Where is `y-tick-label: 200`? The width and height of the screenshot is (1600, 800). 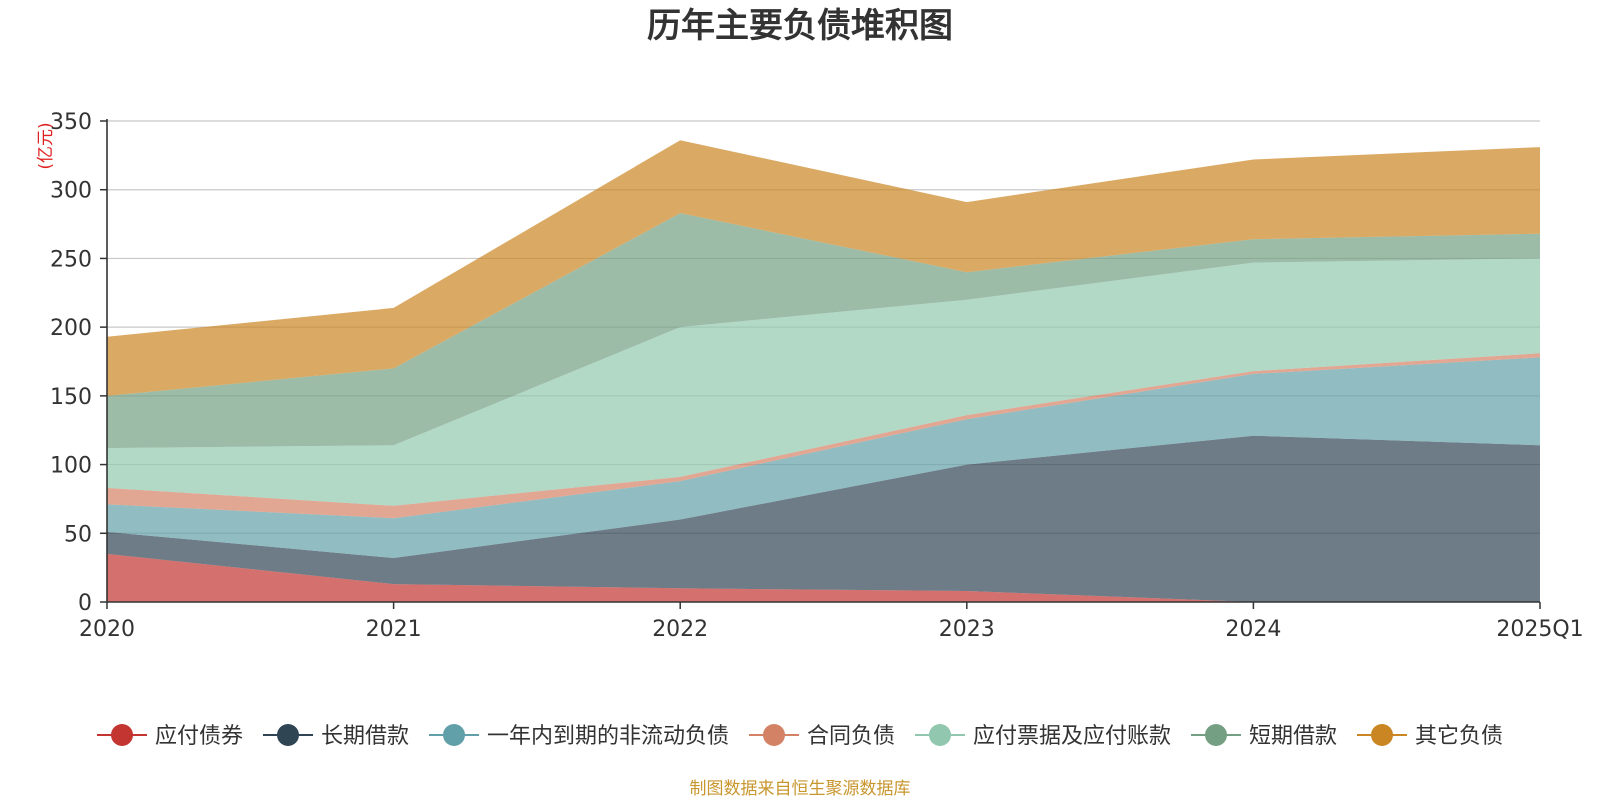
y-tick-label: 200 is located at coordinates (71, 328).